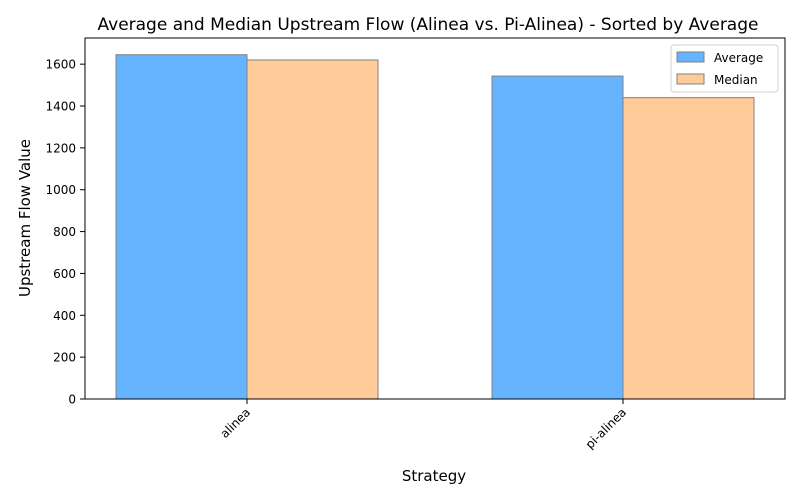 This screenshot has width=800, height=504. I want to click on x-tick-label: pi-alinea, so click(606, 428).